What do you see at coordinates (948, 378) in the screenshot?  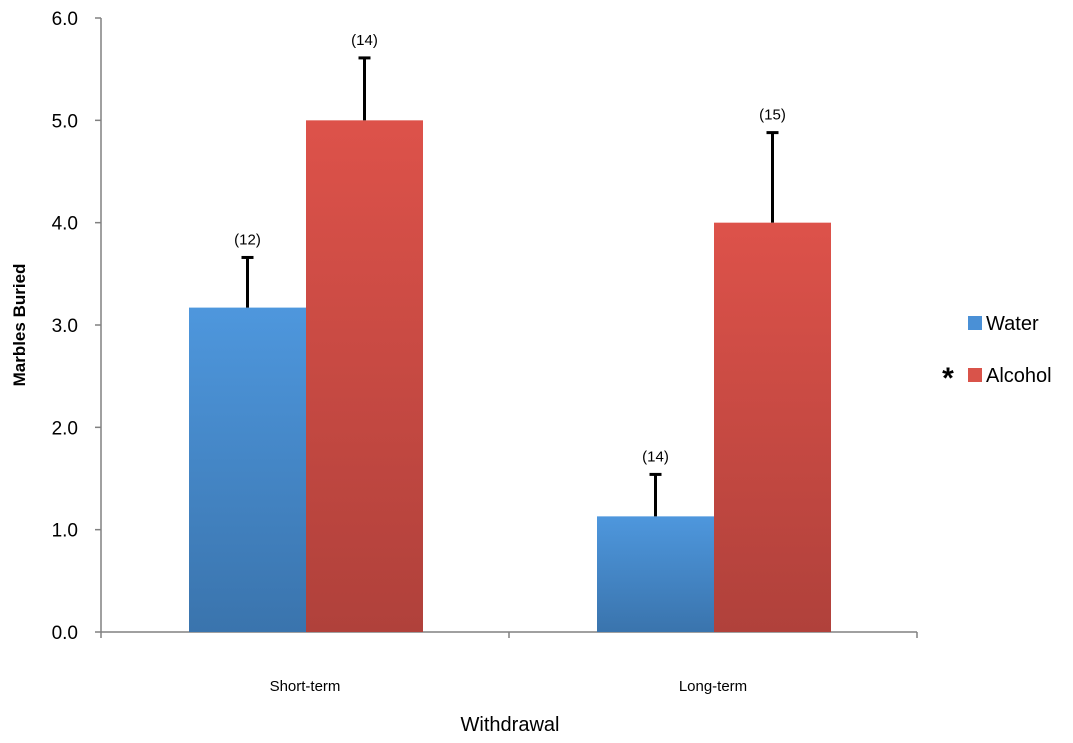 I see `significance-asterisk: *` at bounding box center [948, 378].